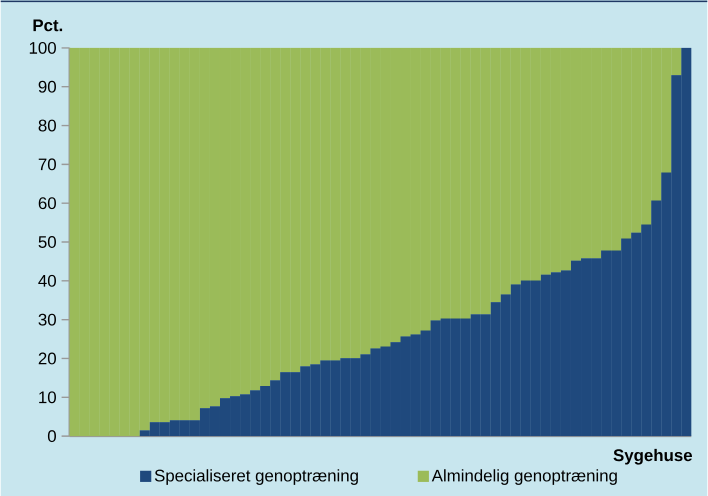 The width and height of the screenshot is (708, 496). I want to click on y-tick-label: 10, so click(47, 397).